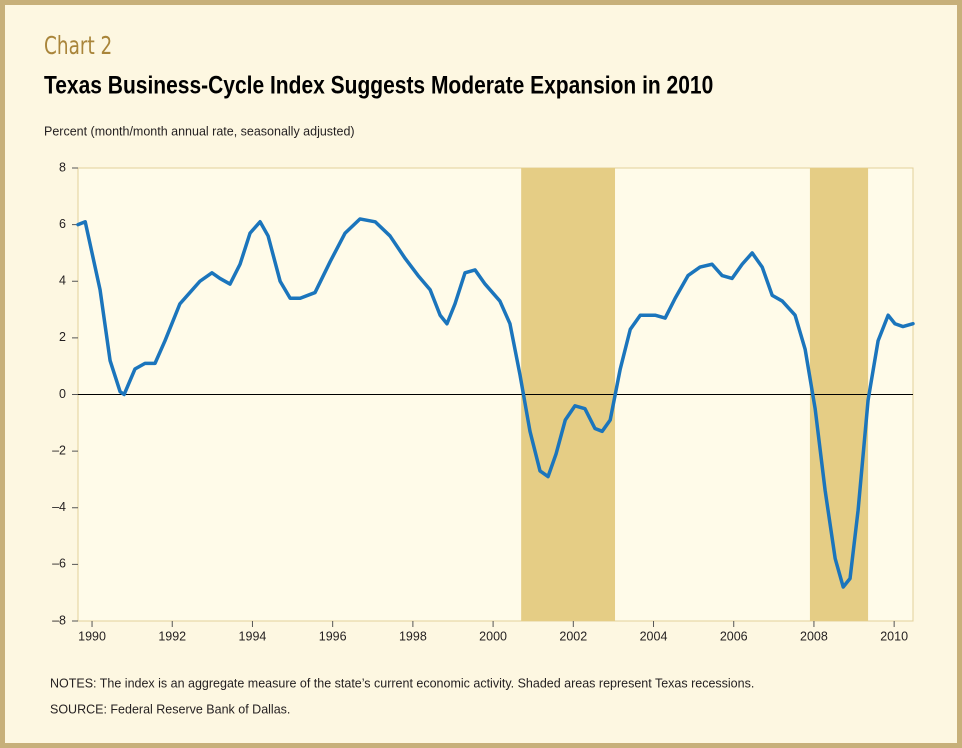 The height and width of the screenshot is (748, 962). Describe the element at coordinates (894, 636) in the screenshot. I see `x-tick-label: 2010` at that location.